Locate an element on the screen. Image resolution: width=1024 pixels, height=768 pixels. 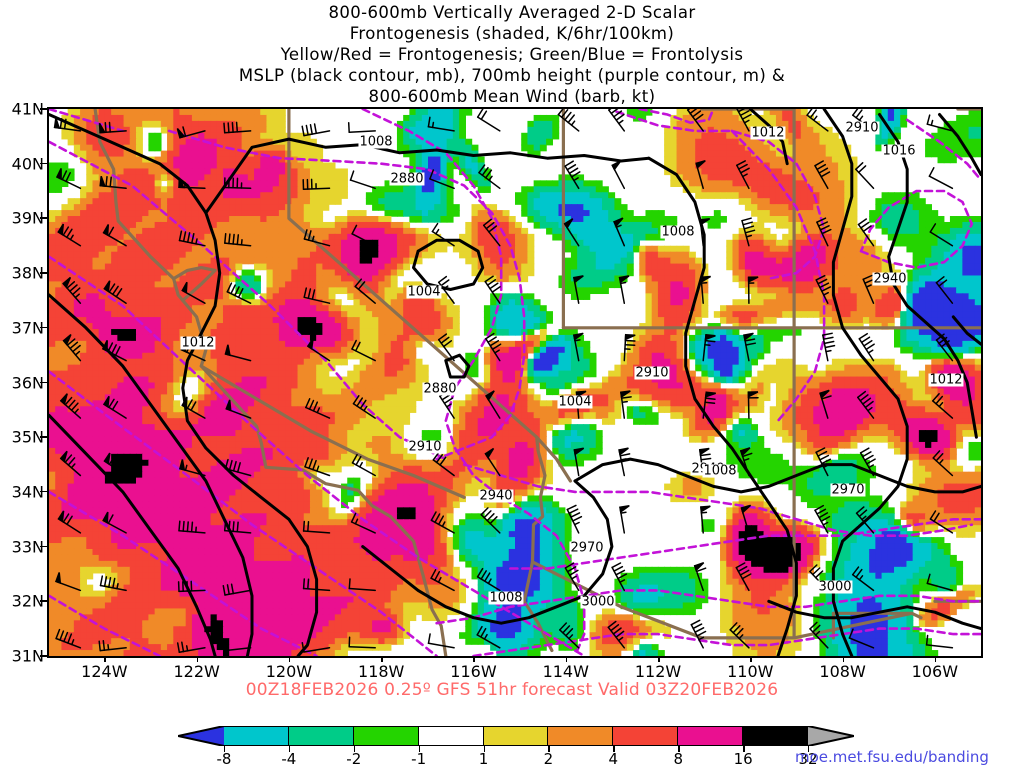
colorbar-tick-label: -8 is located at coordinates (224, 759).